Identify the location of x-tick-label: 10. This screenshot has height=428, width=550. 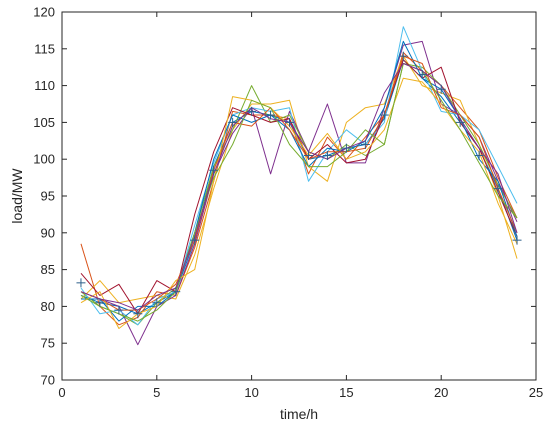
(251, 392).